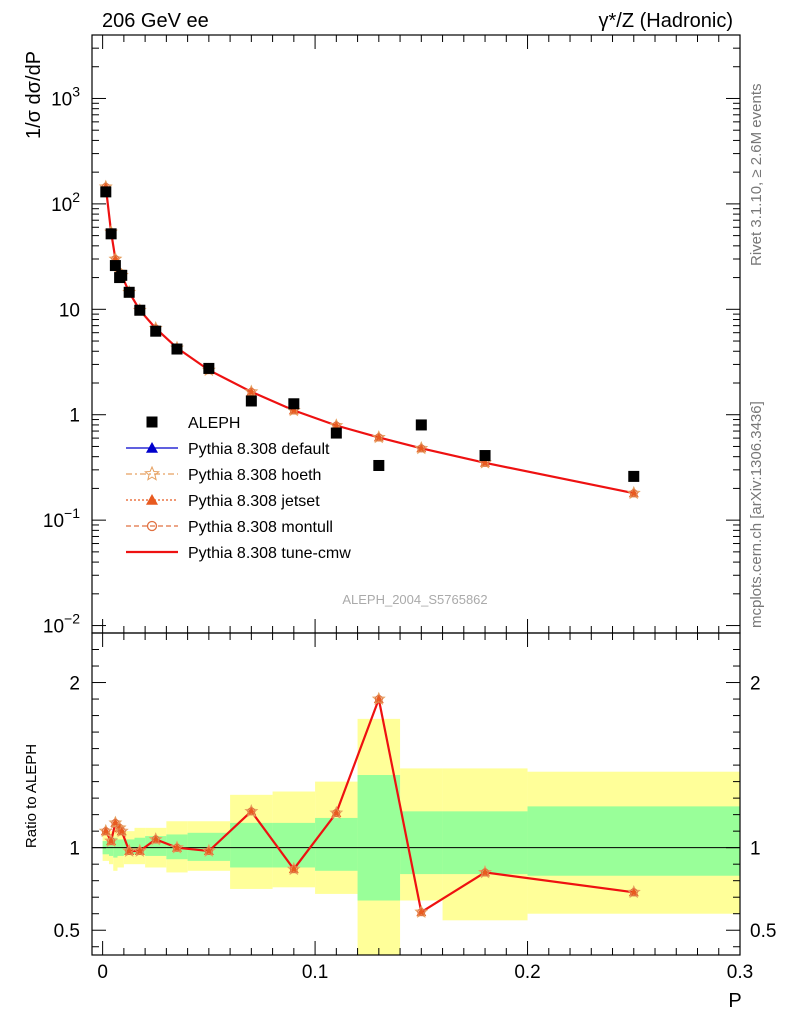  Describe the element at coordinates (102, 972) in the screenshot. I see `x-tick-label: 0` at that location.